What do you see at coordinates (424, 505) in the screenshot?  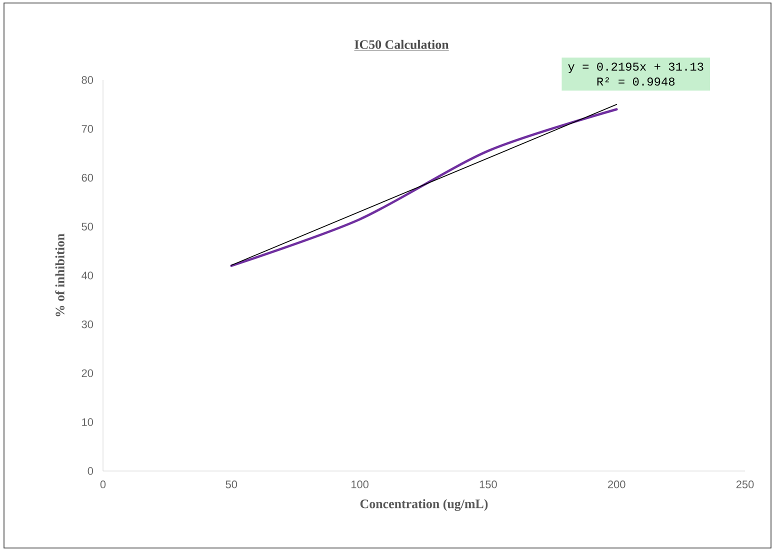 I see `x-axis-title: Concentration (ug/mL)` at bounding box center [424, 505].